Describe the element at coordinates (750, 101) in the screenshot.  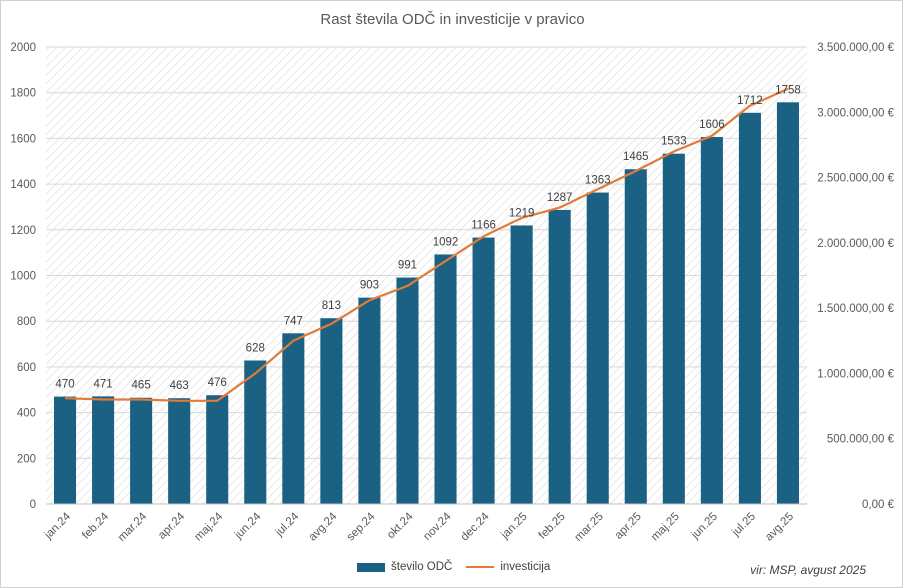
I see `bar-data-label: 1712` at that location.